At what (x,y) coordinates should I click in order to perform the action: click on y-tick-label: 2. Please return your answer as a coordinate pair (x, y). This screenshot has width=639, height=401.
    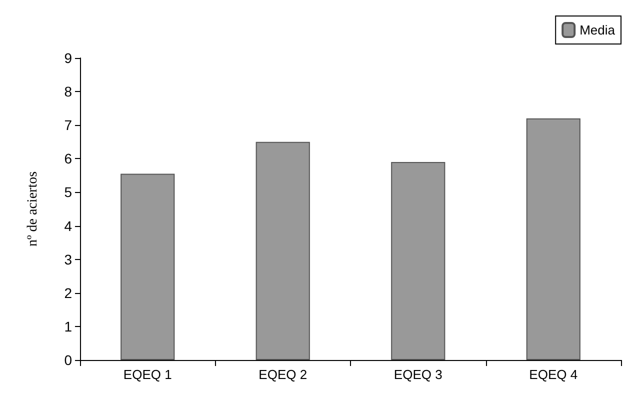
    Looking at the image, I should click on (68, 292).